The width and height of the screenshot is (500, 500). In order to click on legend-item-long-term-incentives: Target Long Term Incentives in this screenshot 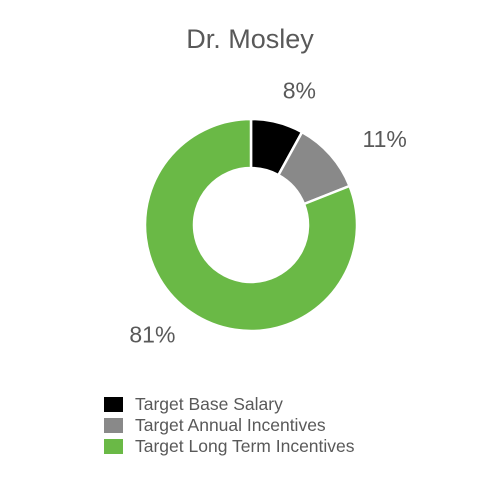, I will do `click(229, 446)`.